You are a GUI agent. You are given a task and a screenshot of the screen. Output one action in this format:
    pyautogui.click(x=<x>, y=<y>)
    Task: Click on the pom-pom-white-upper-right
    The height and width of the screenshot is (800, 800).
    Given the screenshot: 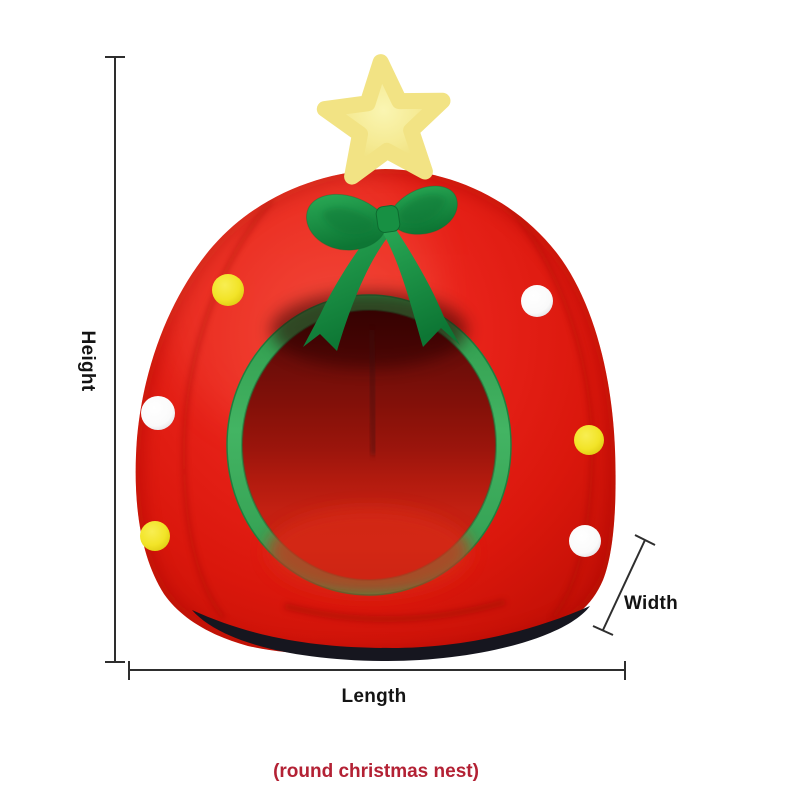 What is the action you would take?
    pyautogui.click(x=537, y=301)
    